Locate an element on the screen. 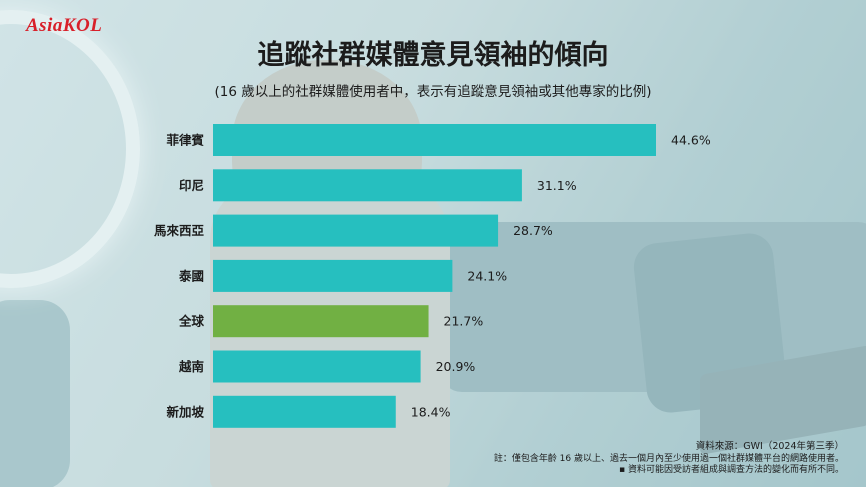 This screenshot has height=487, width=866. value-label: 18.4% is located at coordinates (431, 411).